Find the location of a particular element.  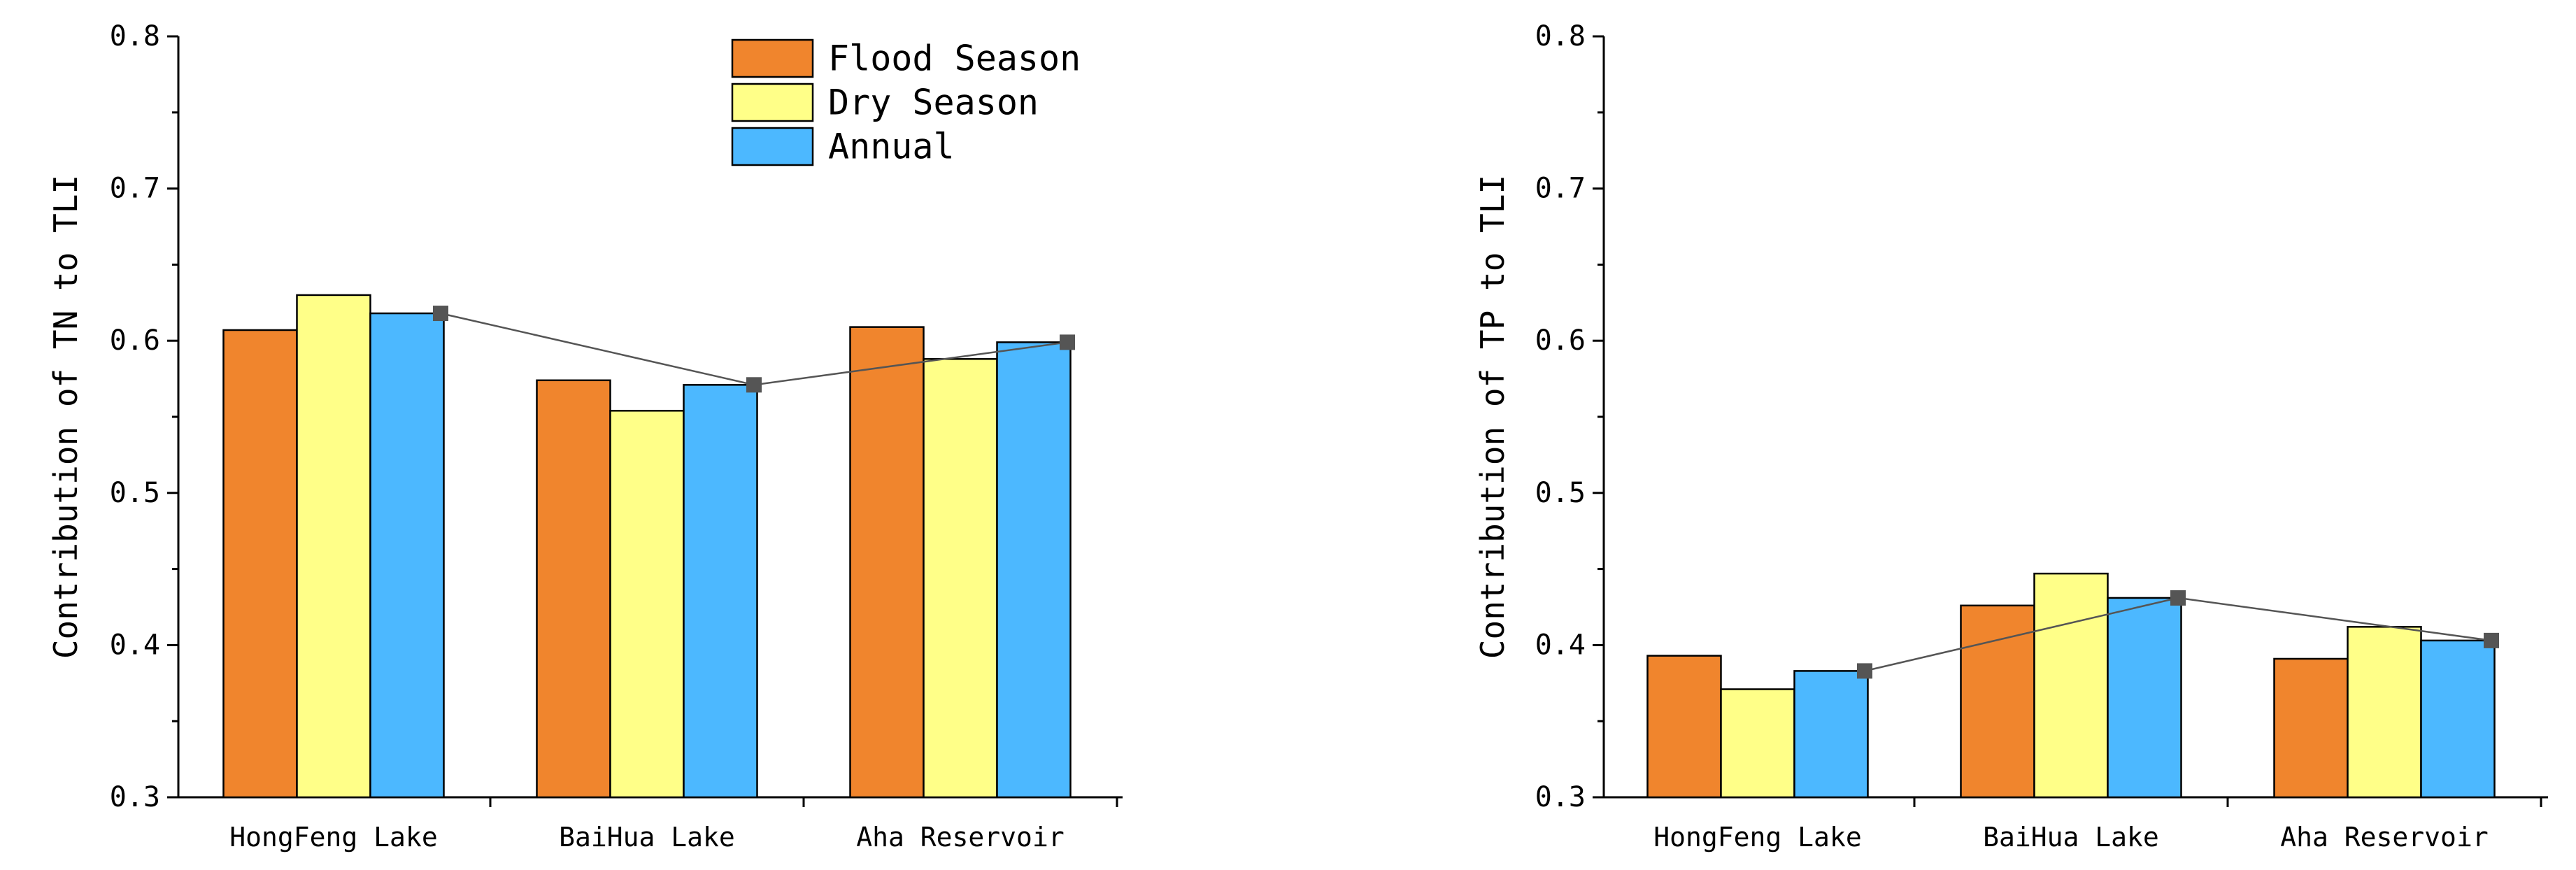

bar-flood-baihua-lake is located at coordinates (573, 589).